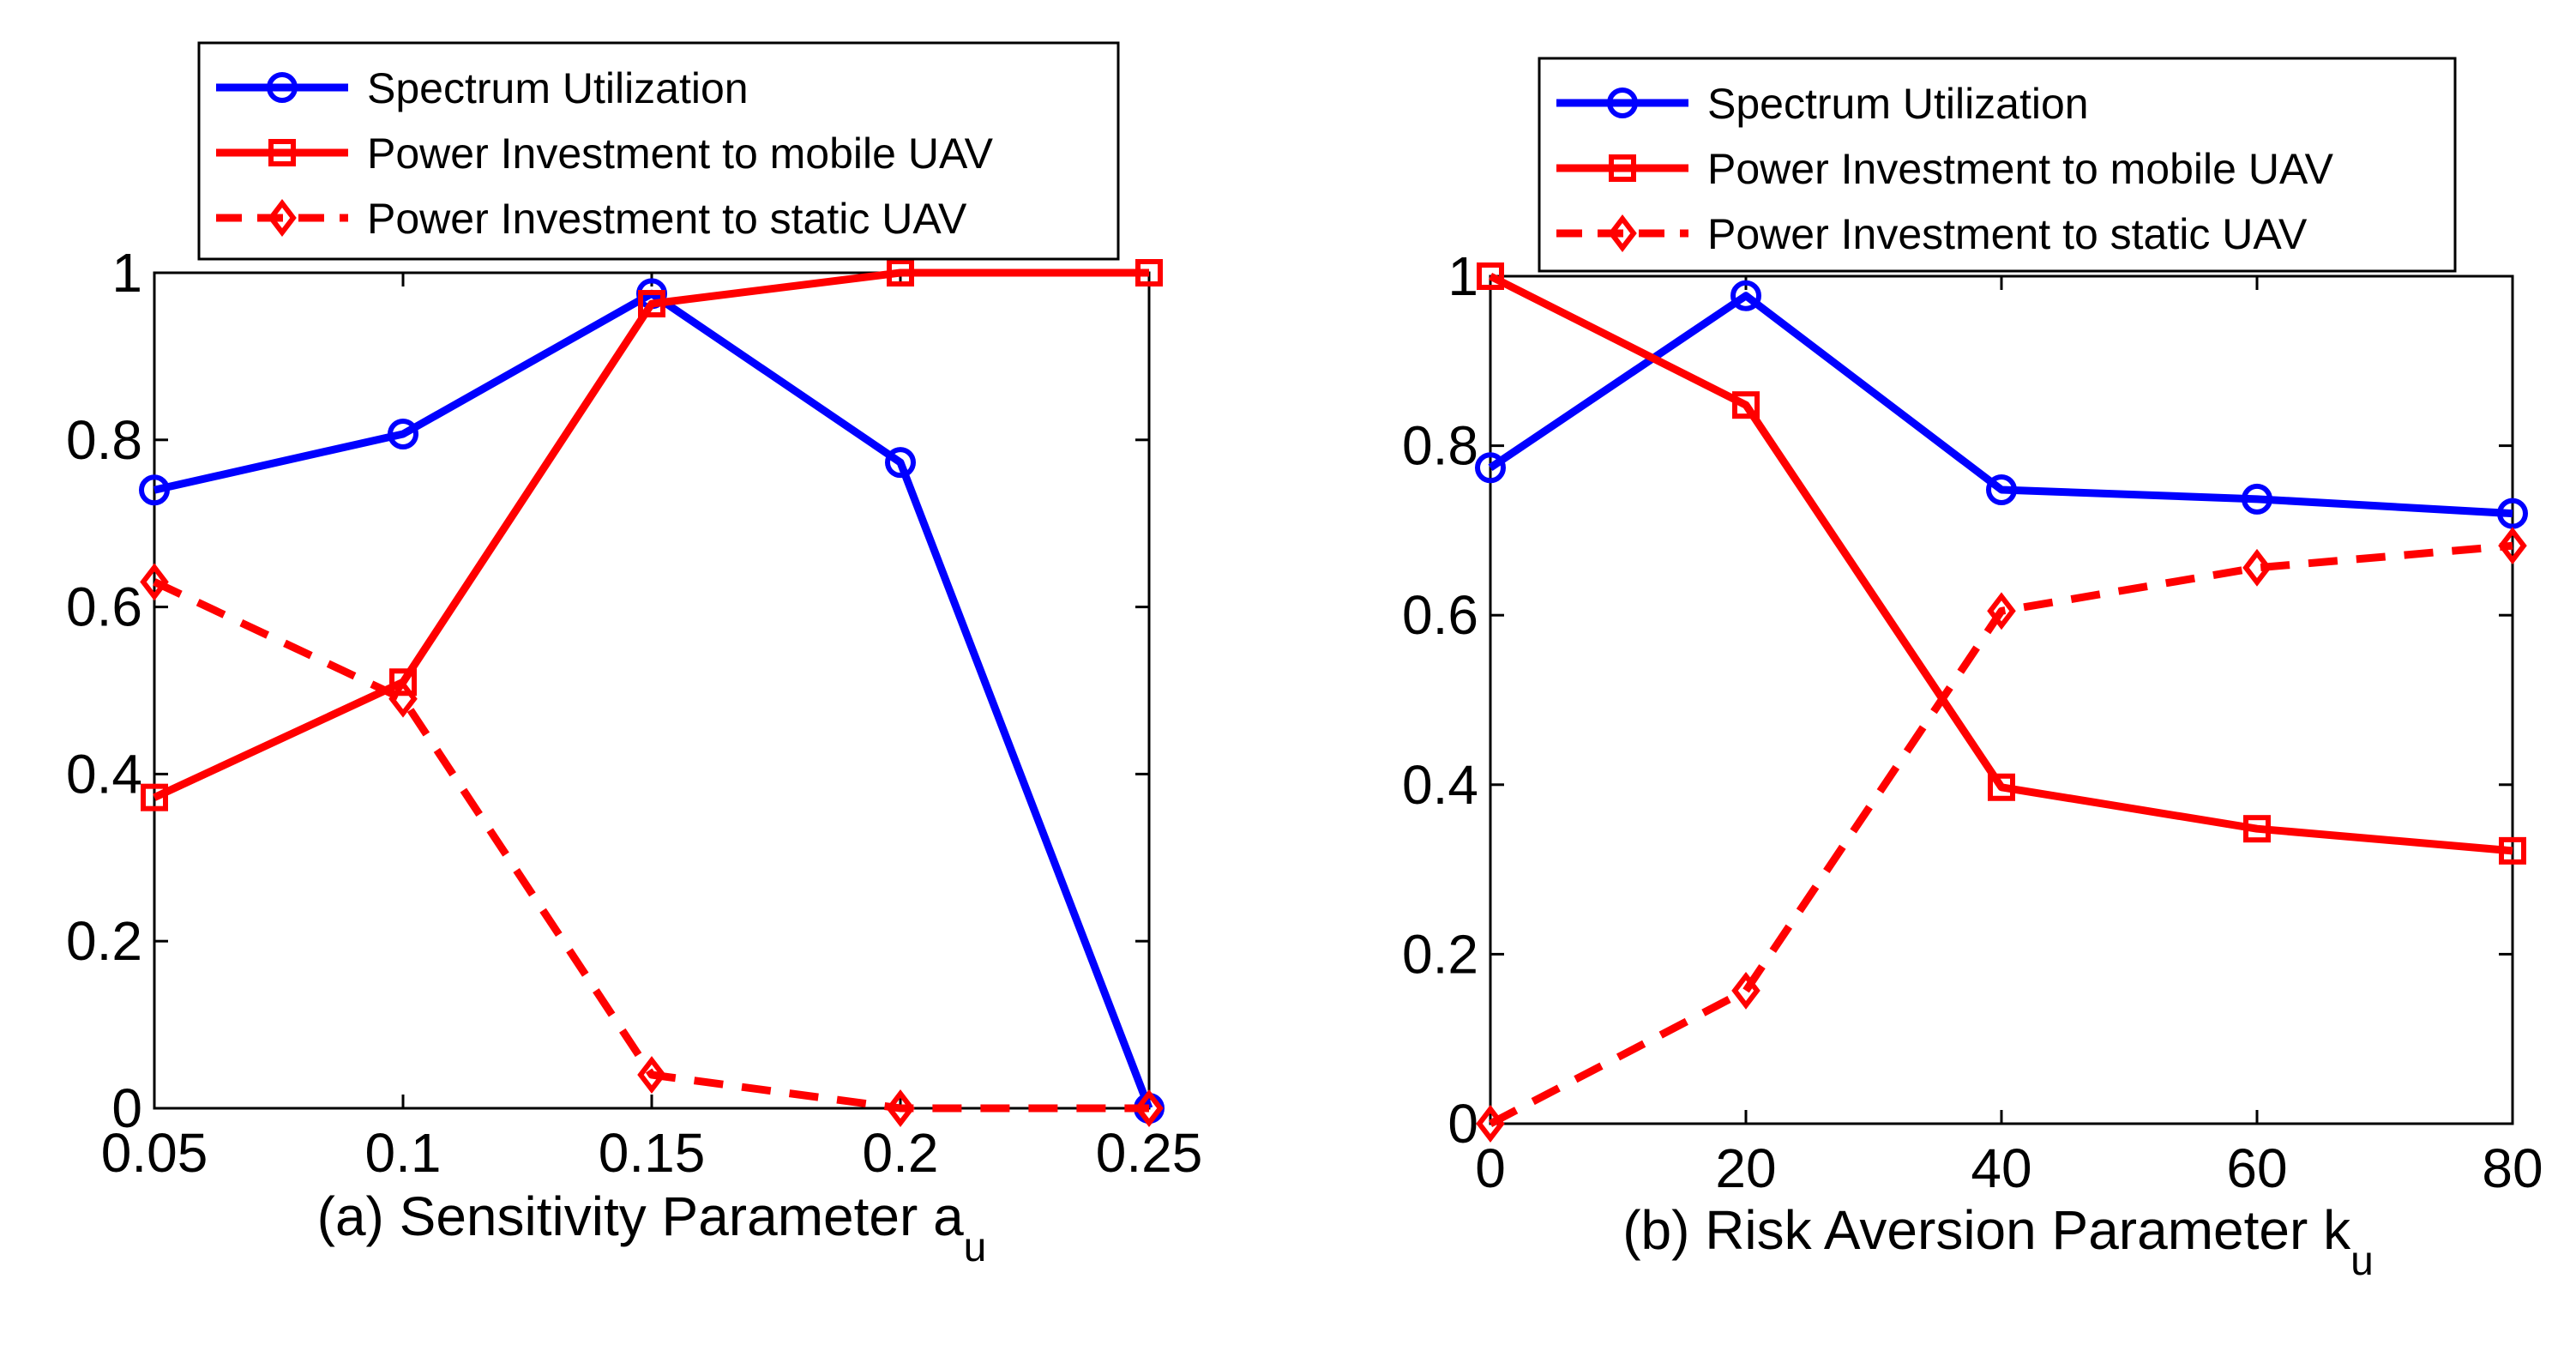  What do you see at coordinates (1149, 1153) in the screenshot?
I see `x-tick-label: 0.25` at bounding box center [1149, 1153].